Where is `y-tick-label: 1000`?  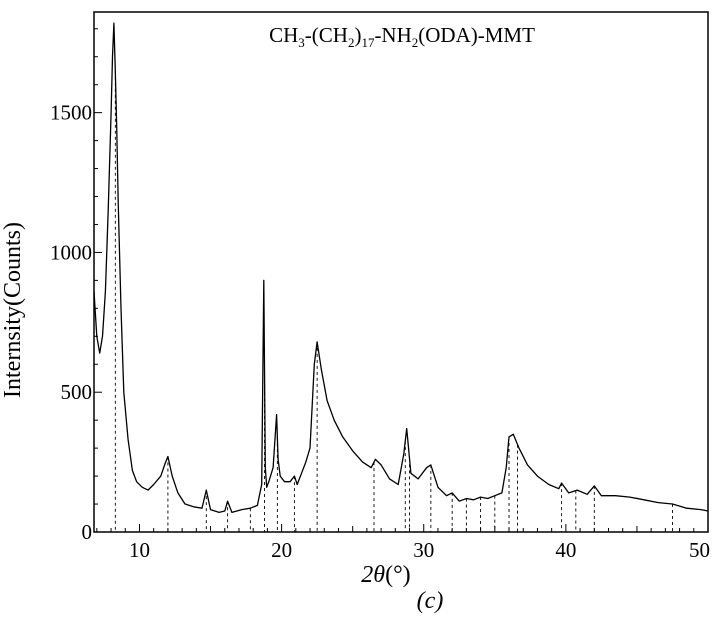 y-tick-label: 1000 is located at coordinates (71, 252).